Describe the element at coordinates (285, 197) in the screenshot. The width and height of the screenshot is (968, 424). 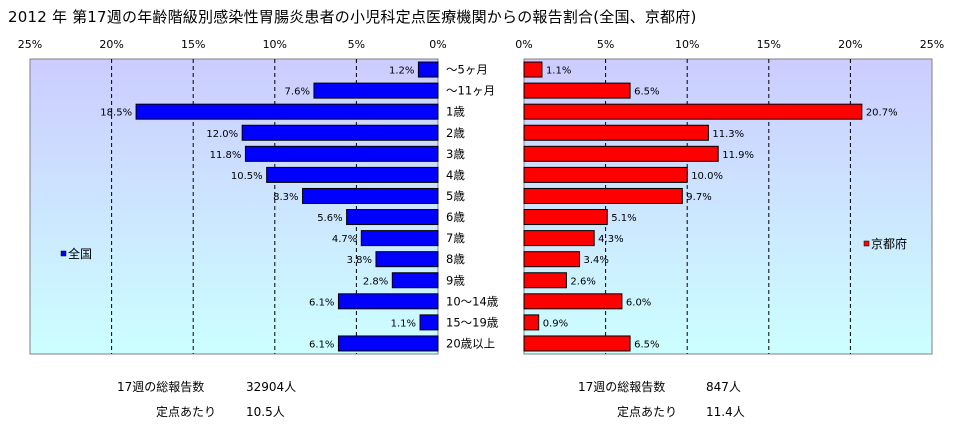
I see `data-label-national: 8.3%` at that location.